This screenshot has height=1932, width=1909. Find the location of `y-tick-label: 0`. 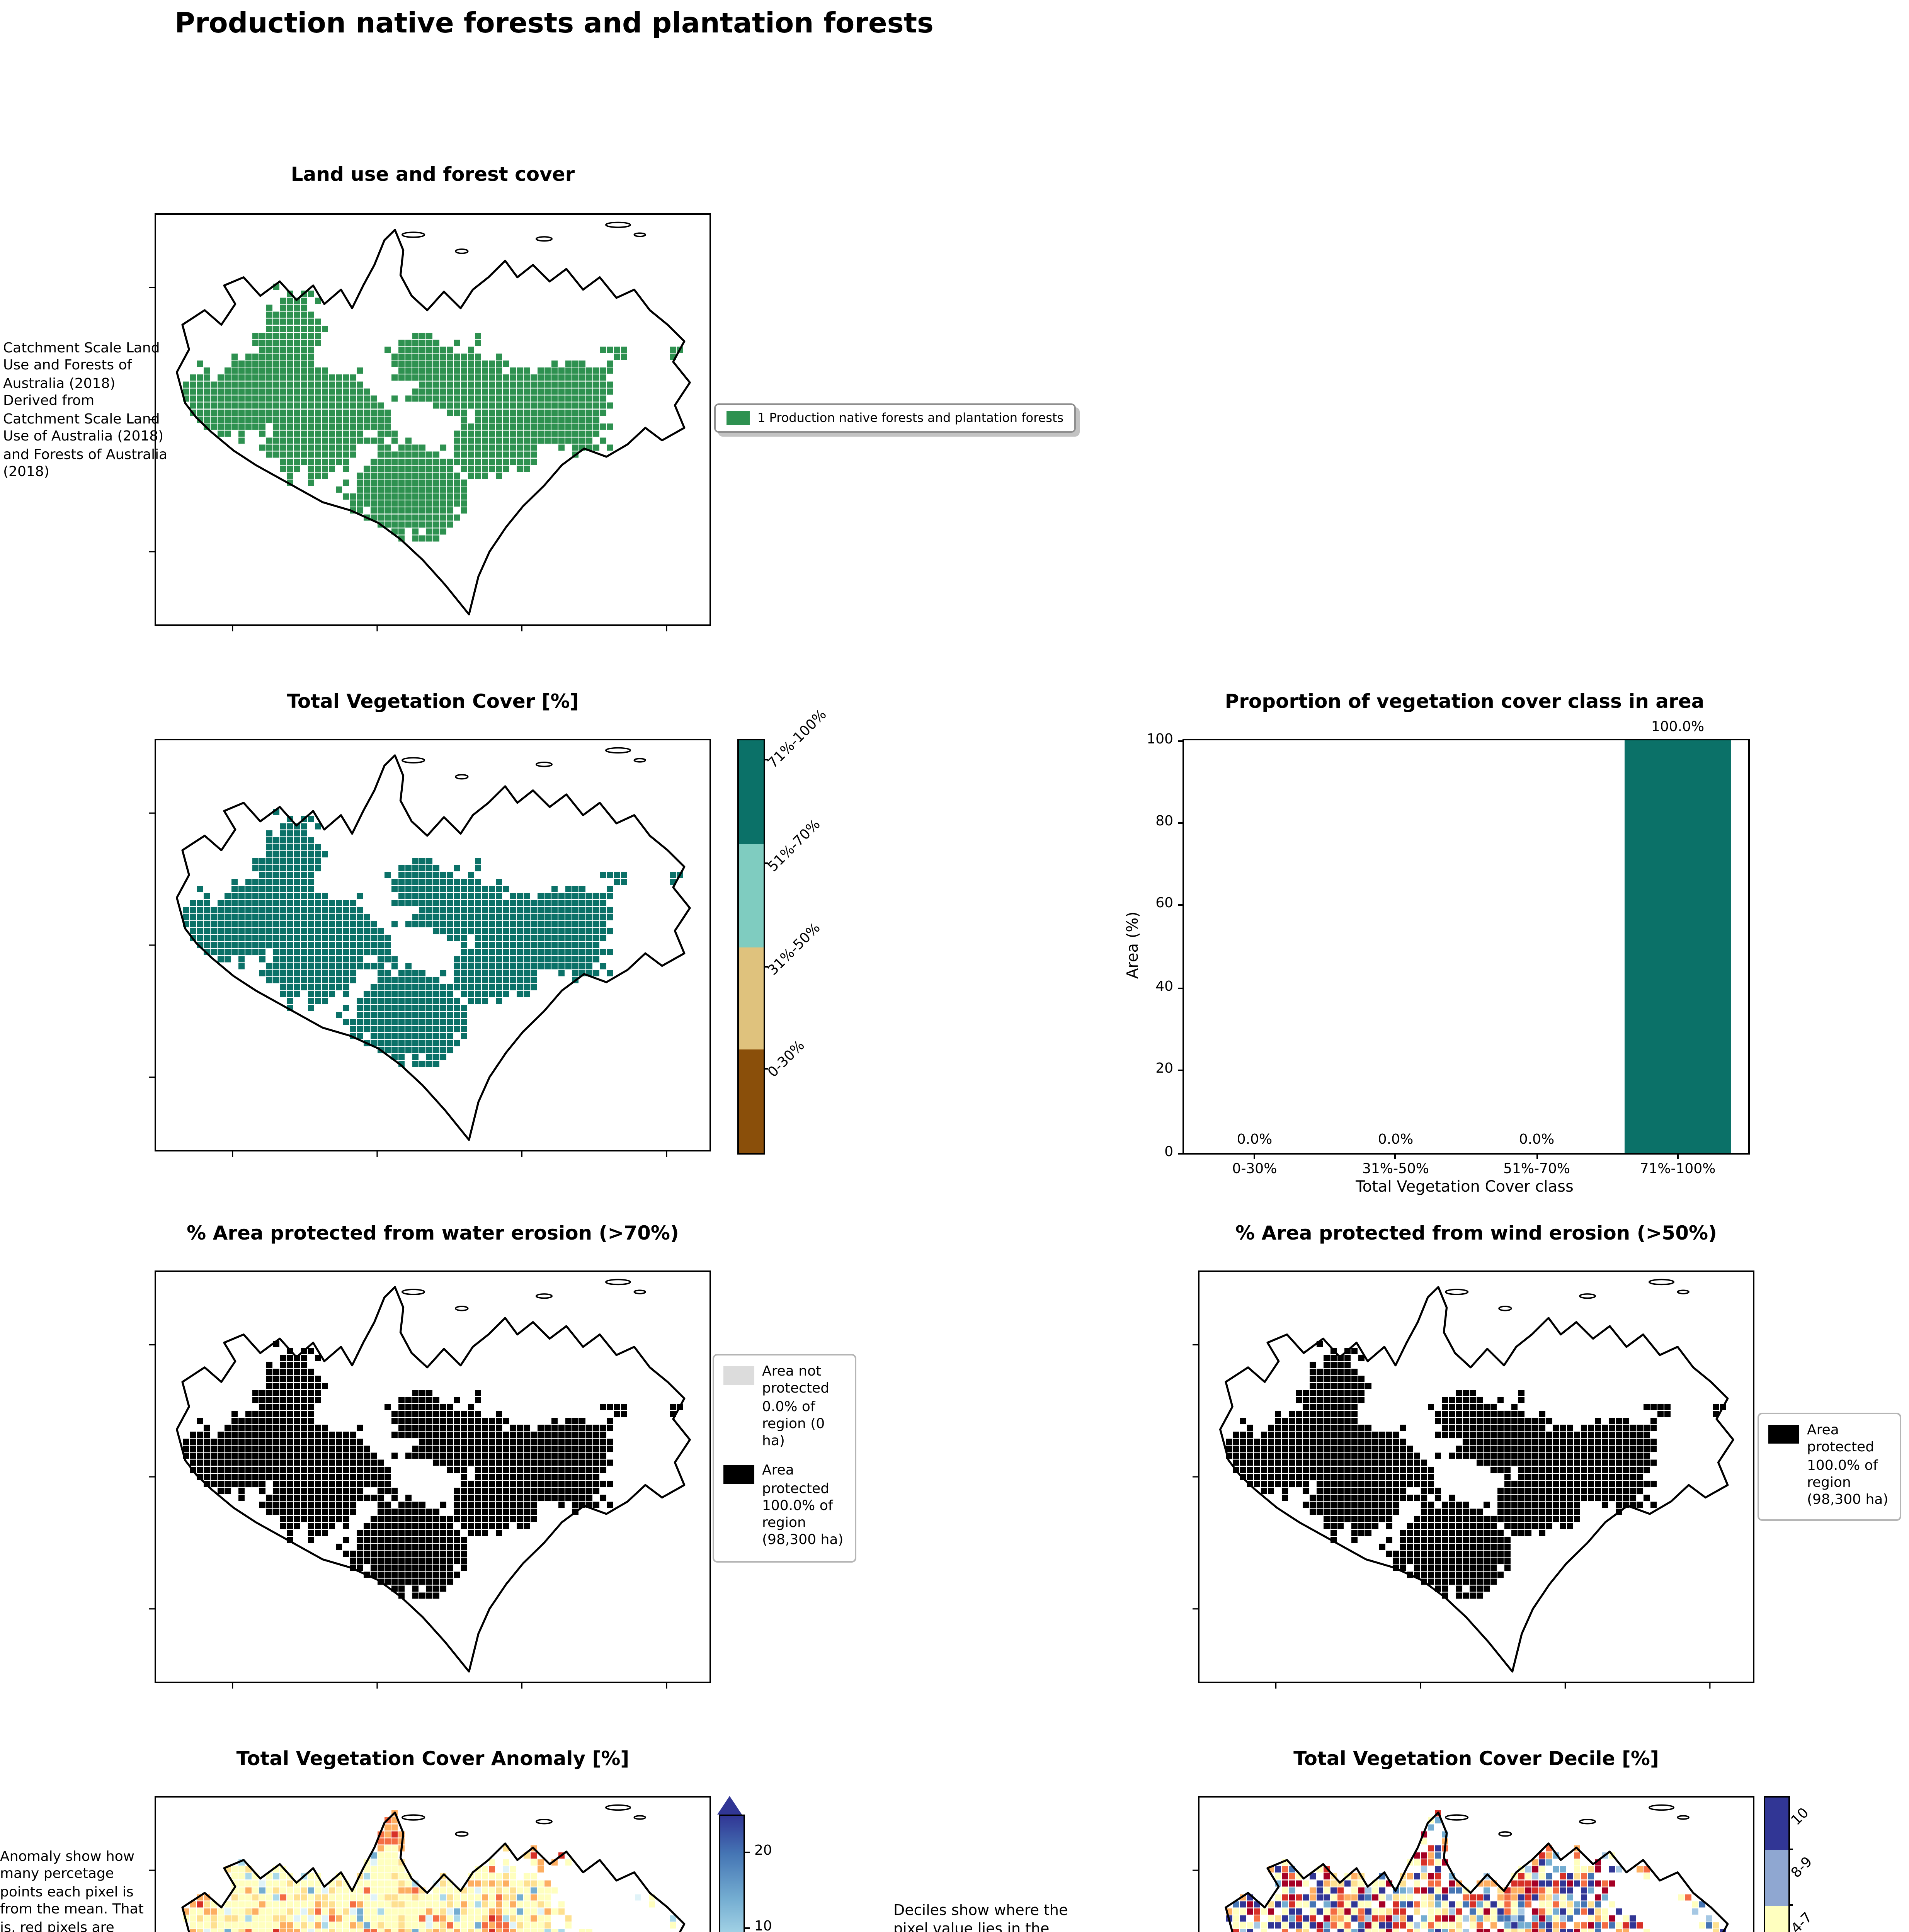

y-tick-label: 0 is located at coordinates (1168, 1152).